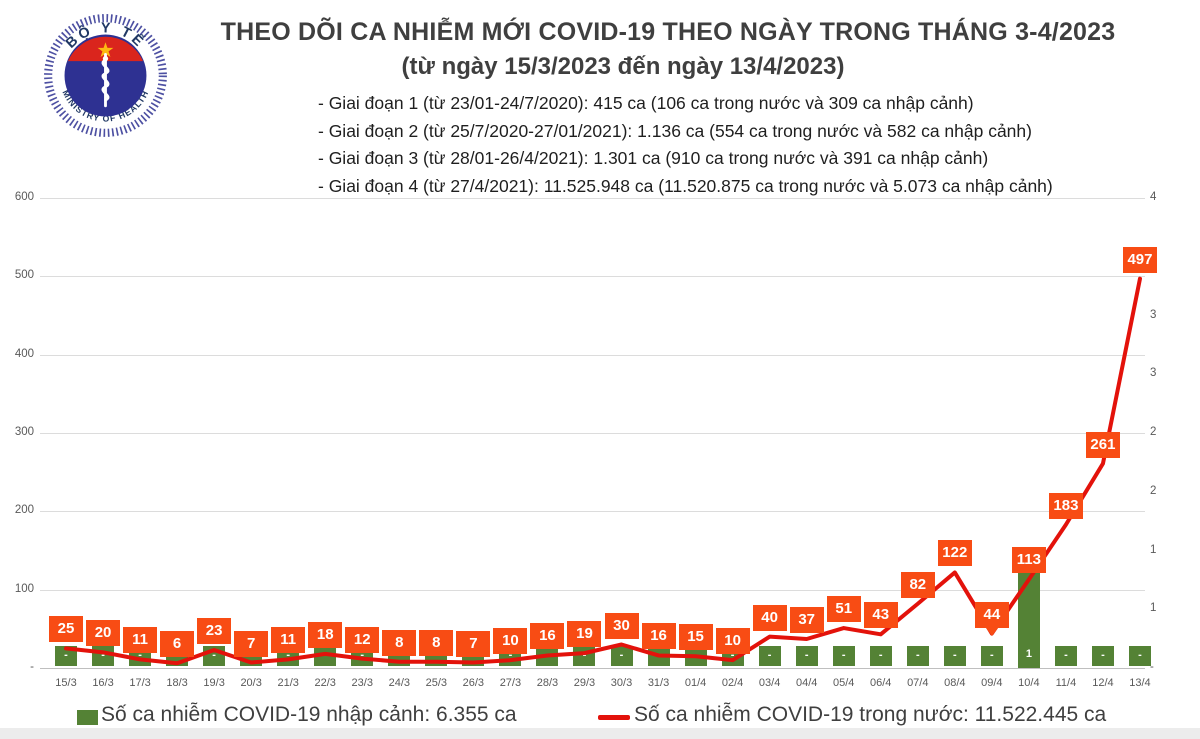  What do you see at coordinates (103, 683) in the screenshot?
I see `x-axis-tick: 16/3` at bounding box center [103, 683].